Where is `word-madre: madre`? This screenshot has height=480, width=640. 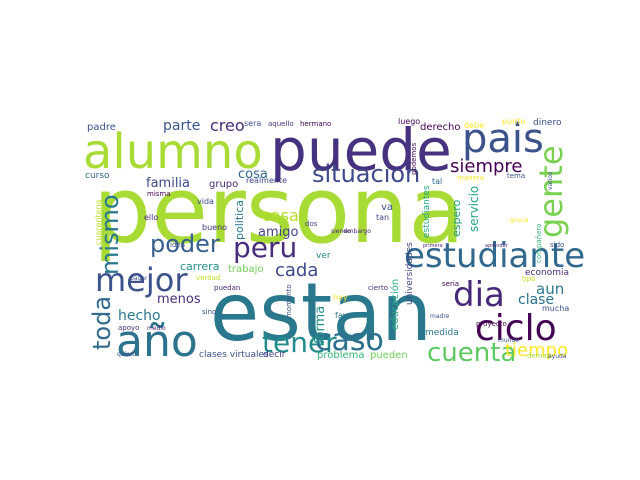 word-madre: madre is located at coordinates (440, 316).